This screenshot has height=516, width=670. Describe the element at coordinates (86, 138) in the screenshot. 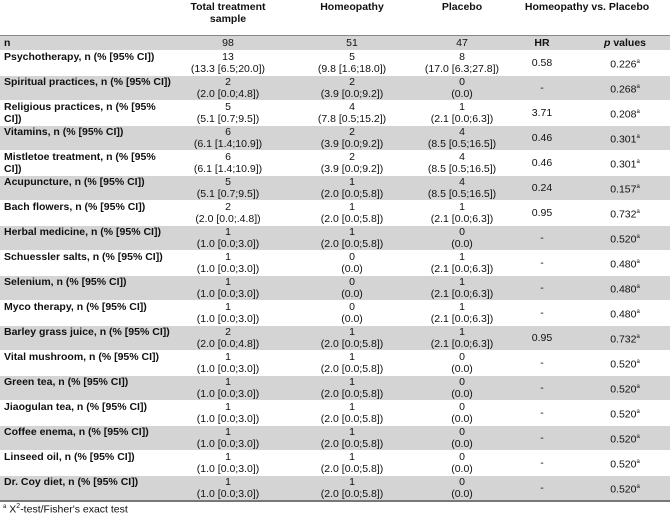

I see `row-label: Vitamins, n (% [95% CI])` at that location.